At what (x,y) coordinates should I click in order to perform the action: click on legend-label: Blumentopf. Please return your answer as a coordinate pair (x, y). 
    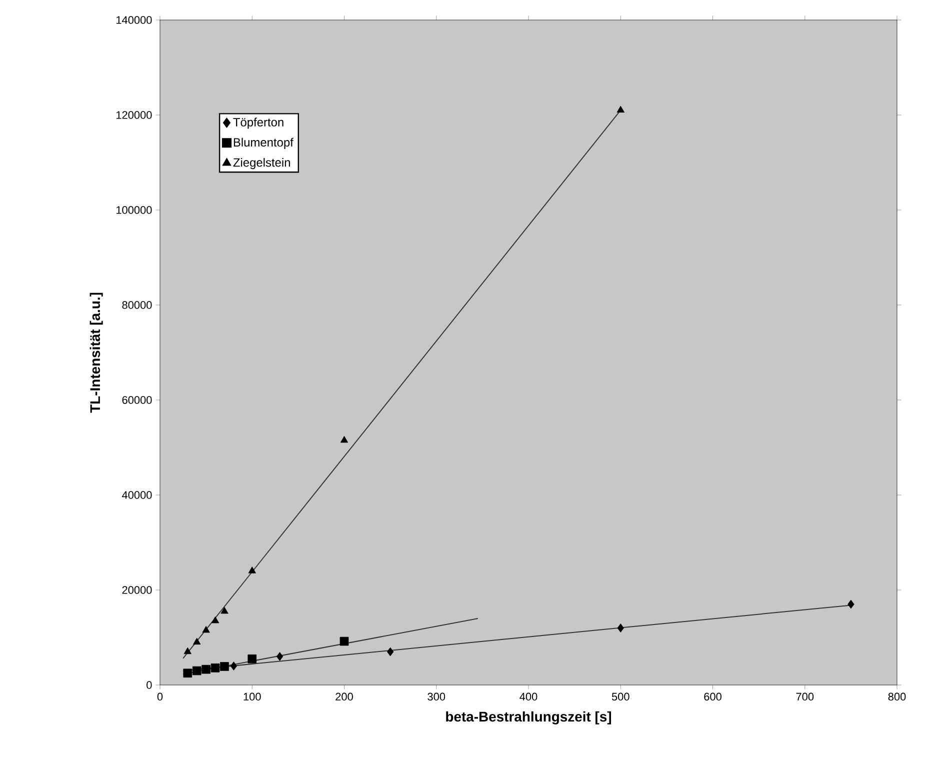
    Looking at the image, I should click on (264, 143).